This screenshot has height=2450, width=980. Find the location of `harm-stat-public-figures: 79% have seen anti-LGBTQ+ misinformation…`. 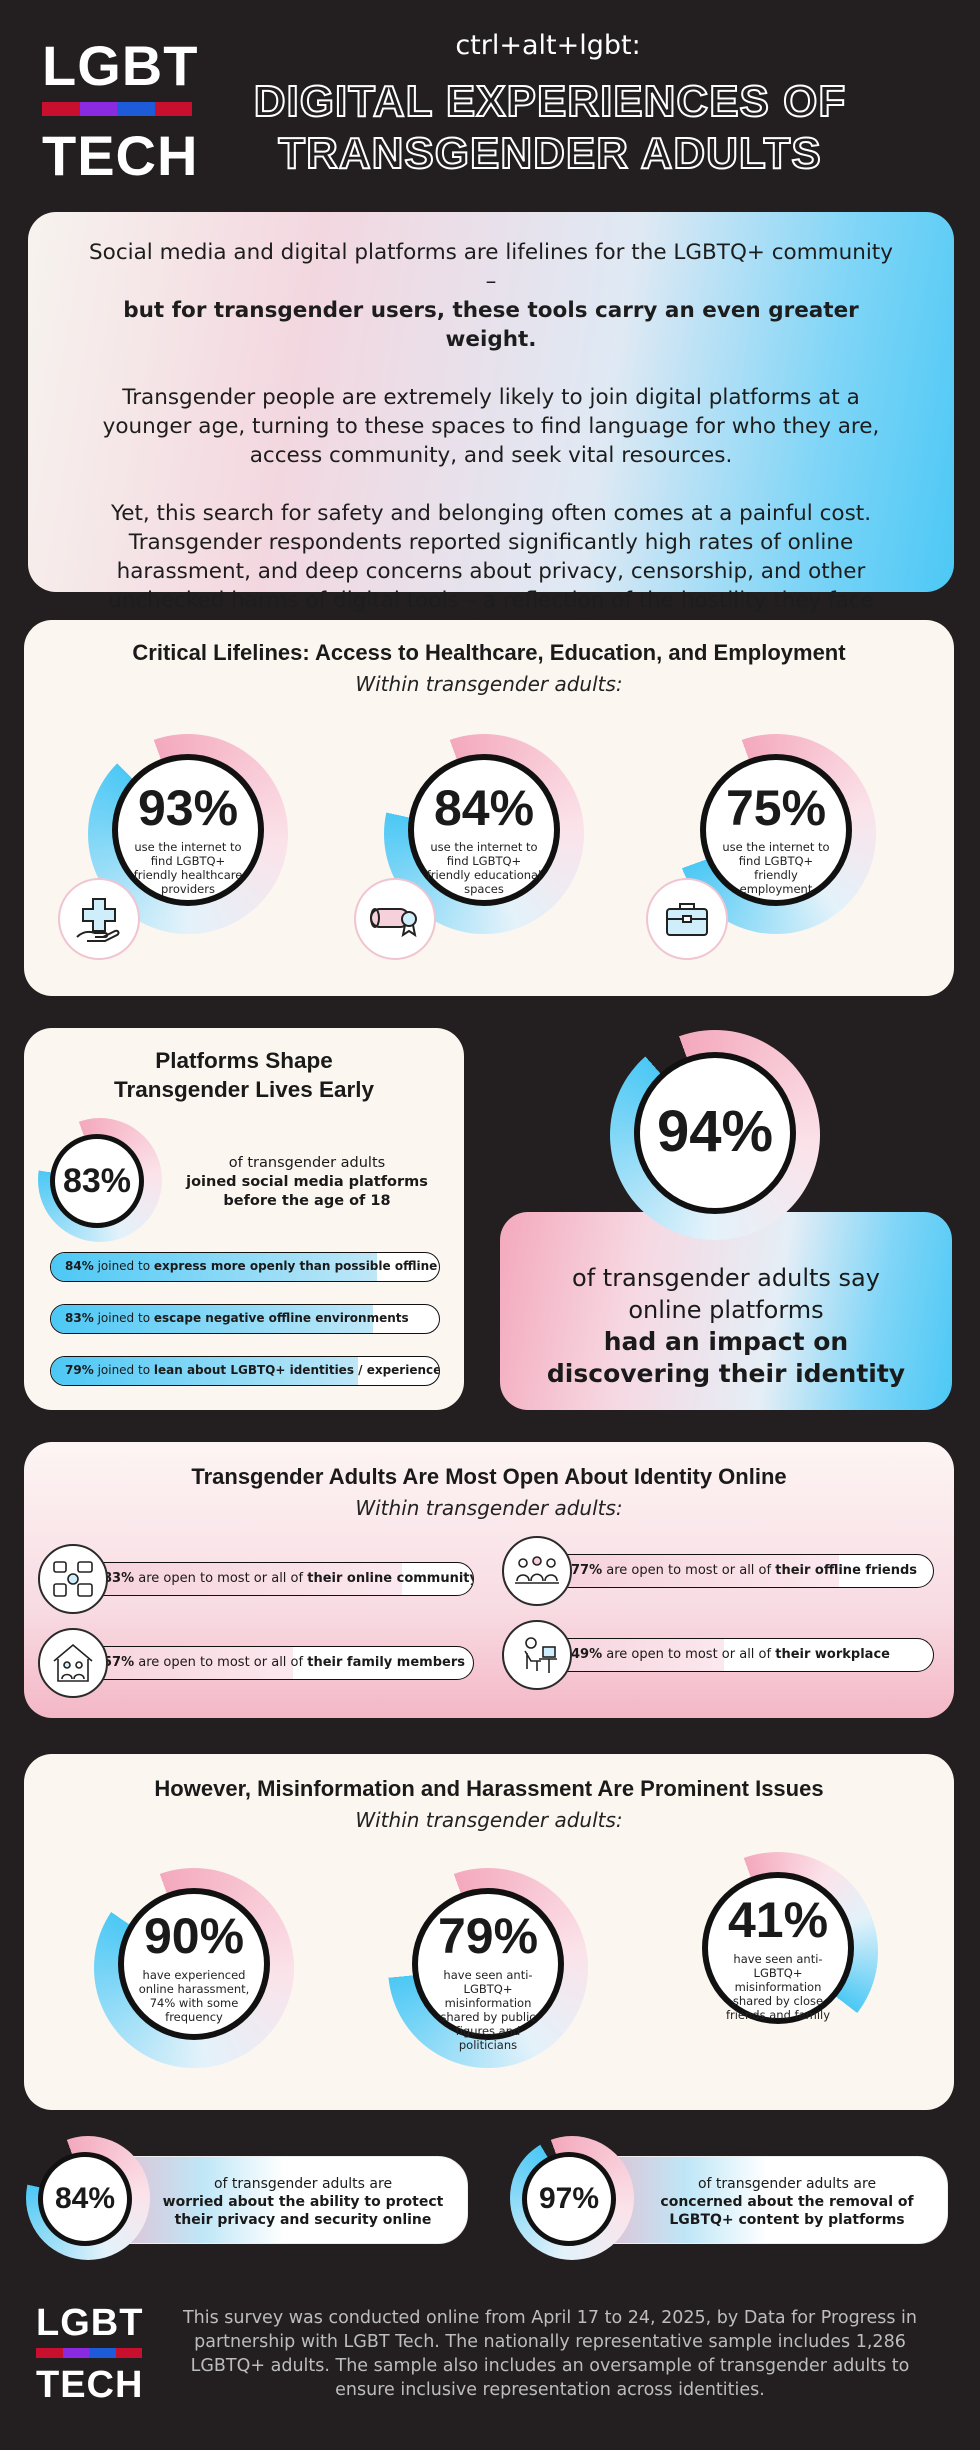

harm-stat-public-figures: 79% have seen anti-LGBTQ+ misinformation… is located at coordinates (488, 1968).